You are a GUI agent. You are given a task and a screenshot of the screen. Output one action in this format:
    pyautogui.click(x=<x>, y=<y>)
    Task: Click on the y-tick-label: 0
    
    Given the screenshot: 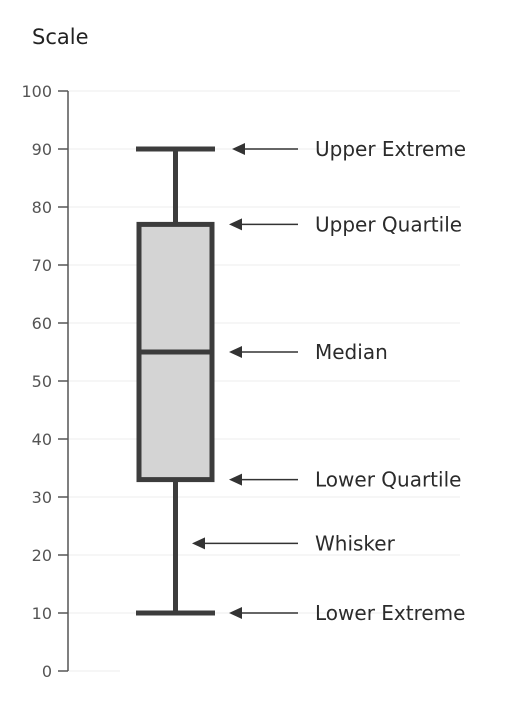 What is the action you would take?
    pyautogui.click(x=47, y=671)
    